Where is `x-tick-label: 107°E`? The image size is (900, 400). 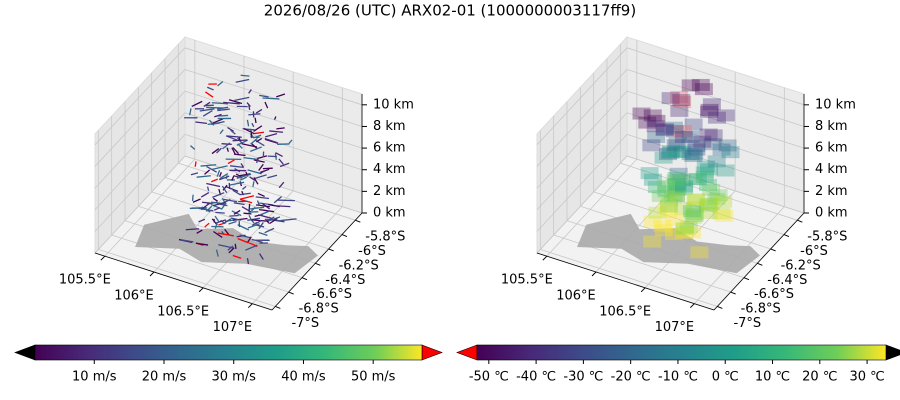
x-tick-label: 107°E is located at coordinates (675, 327).